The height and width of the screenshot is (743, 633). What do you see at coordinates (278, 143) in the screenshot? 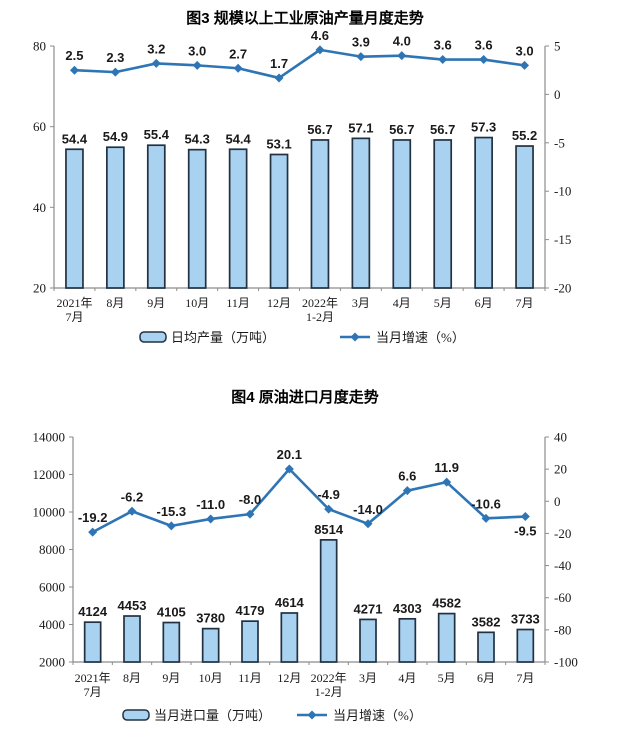
I see `bar-value-label: 53.1` at bounding box center [278, 143].